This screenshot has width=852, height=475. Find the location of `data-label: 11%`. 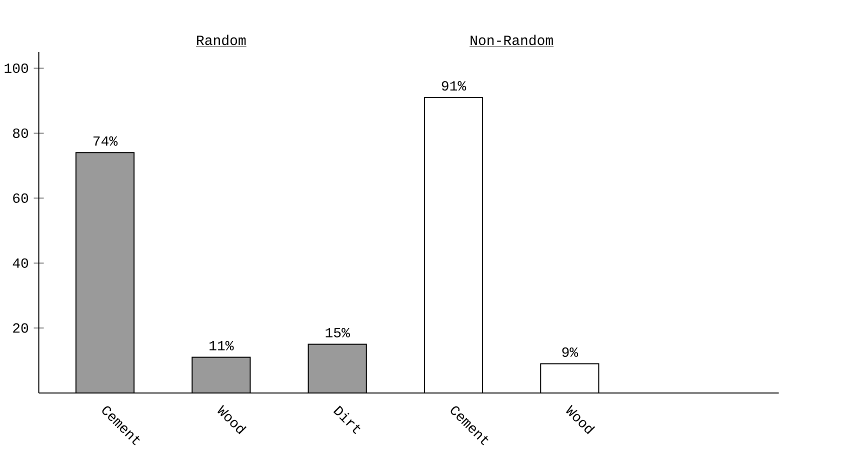

data-label: 11% is located at coordinates (222, 345).